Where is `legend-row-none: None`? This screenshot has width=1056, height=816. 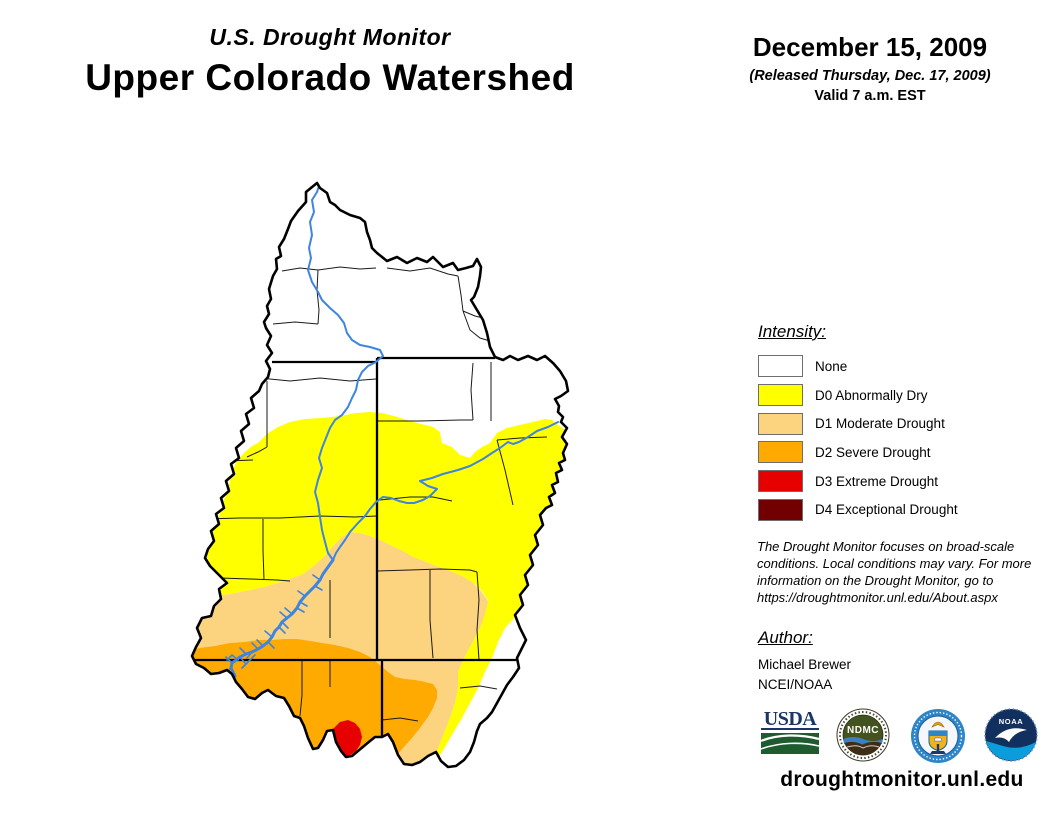 legend-row-none: None is located at coordinates (903, 366).